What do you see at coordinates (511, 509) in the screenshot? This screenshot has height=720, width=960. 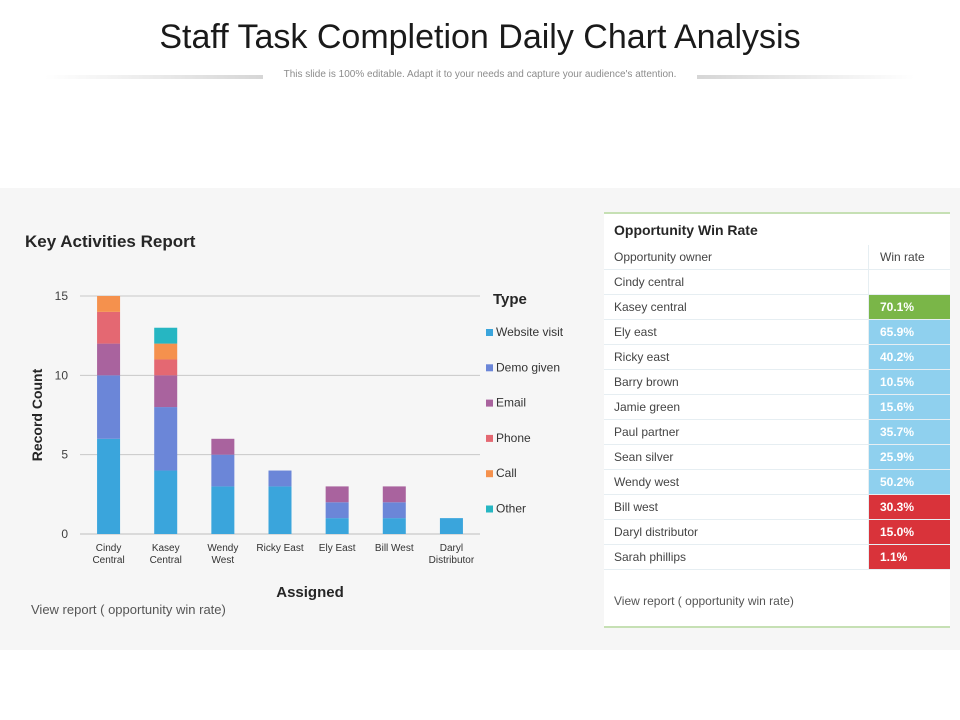 I see `legend-label: Other` at bounding box center [511, 509].